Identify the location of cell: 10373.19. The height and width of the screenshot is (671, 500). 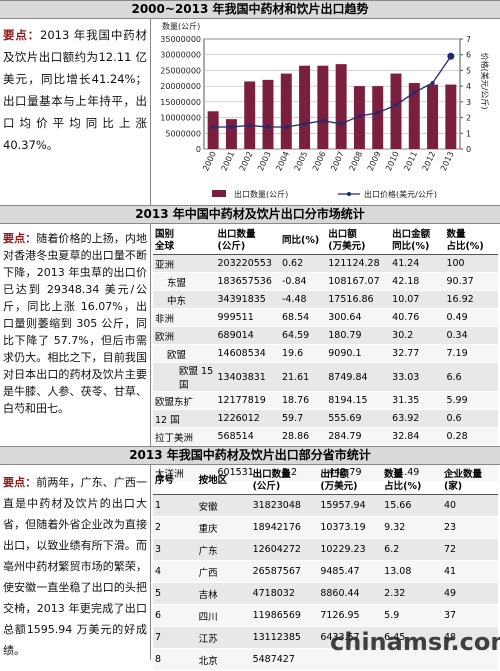
(350, 527).